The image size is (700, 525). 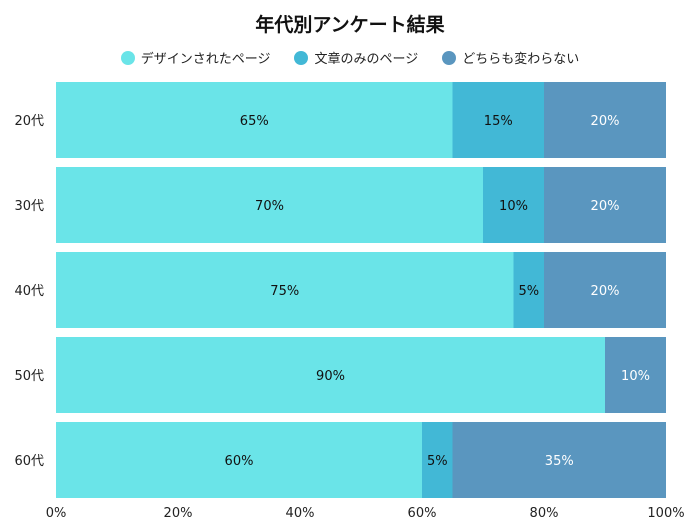 I want to click on category-label: 30代, so click(x=29, y=206).